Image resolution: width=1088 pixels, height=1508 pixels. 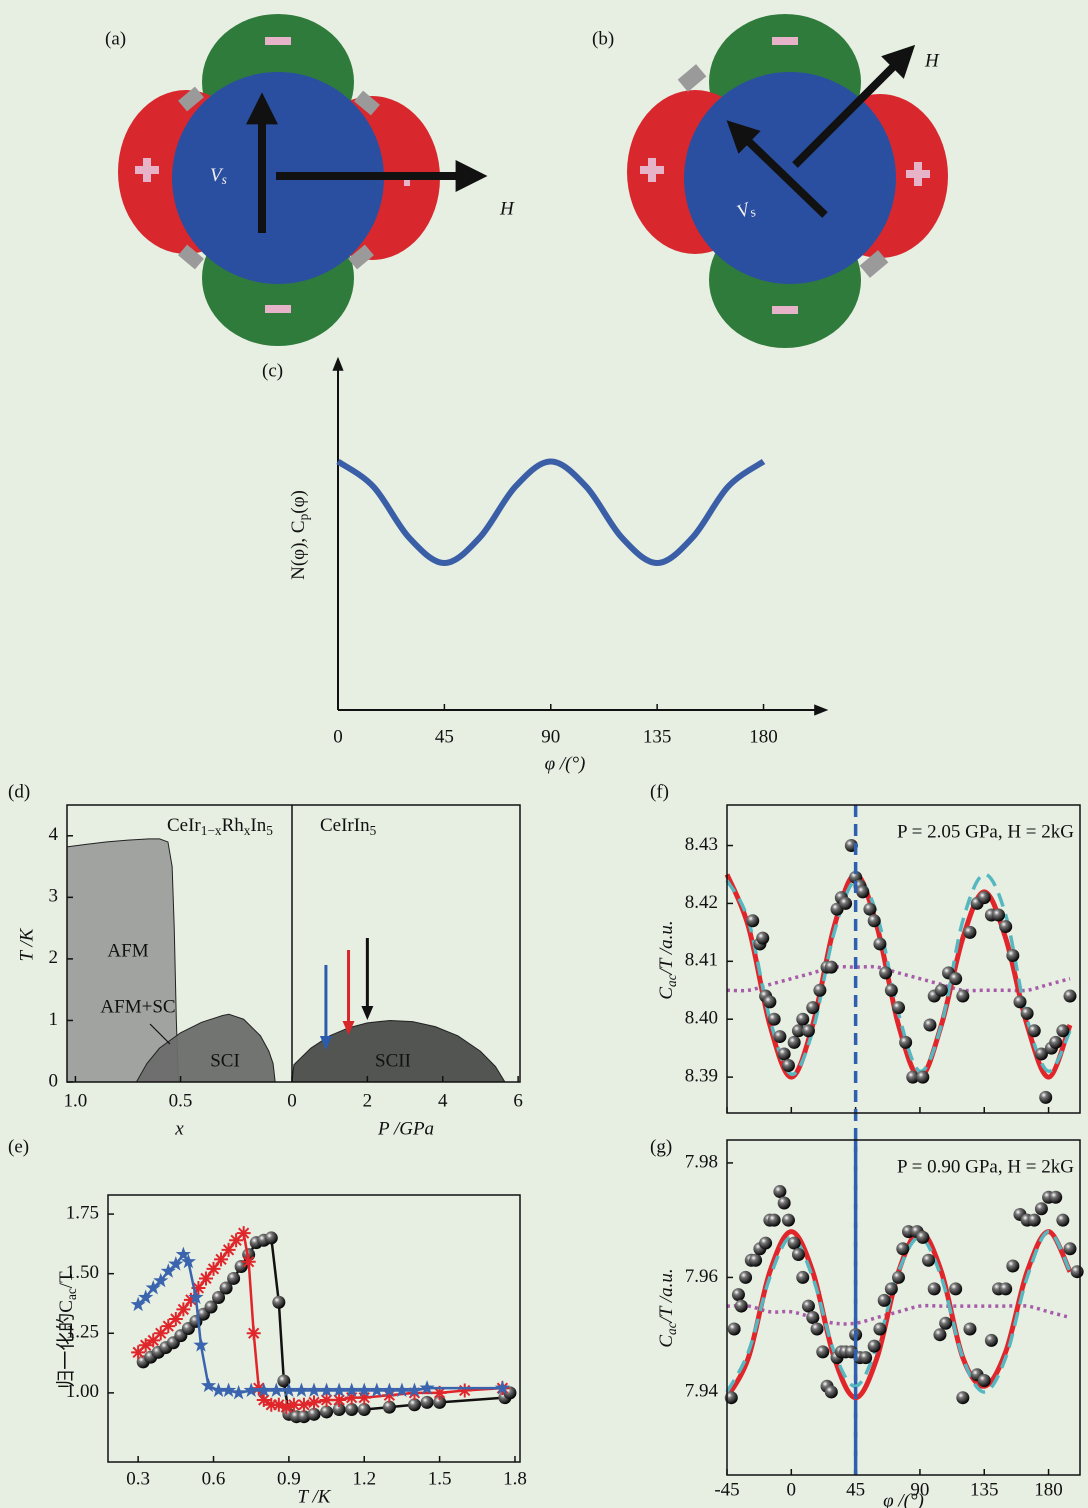 I want to click on y-axis-label: Cac/T /a.u., so click(x=667, y=959).